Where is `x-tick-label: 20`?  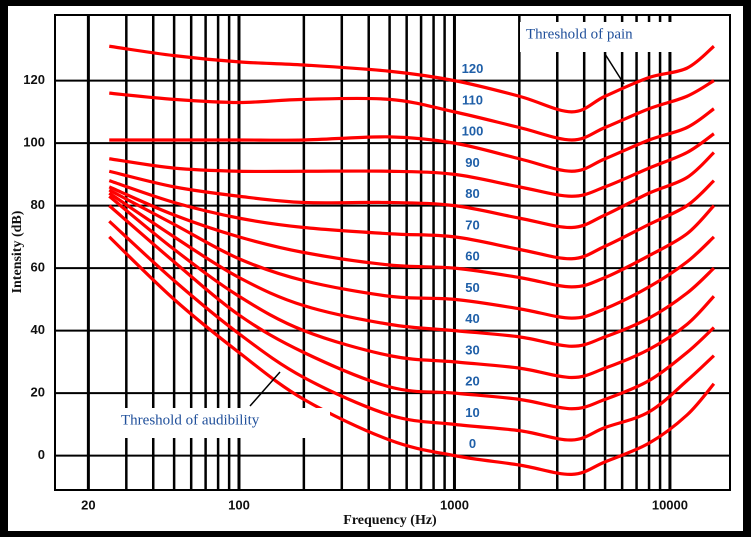
x-tick-label: 20 is located at coordinates (88, 504).